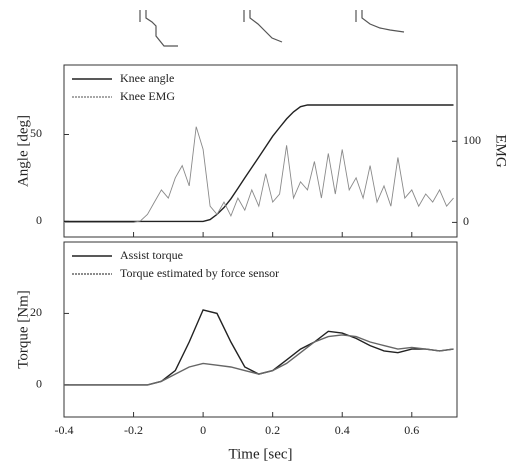  I want to click on x-tick-label: 0.4, so click(342, 430).